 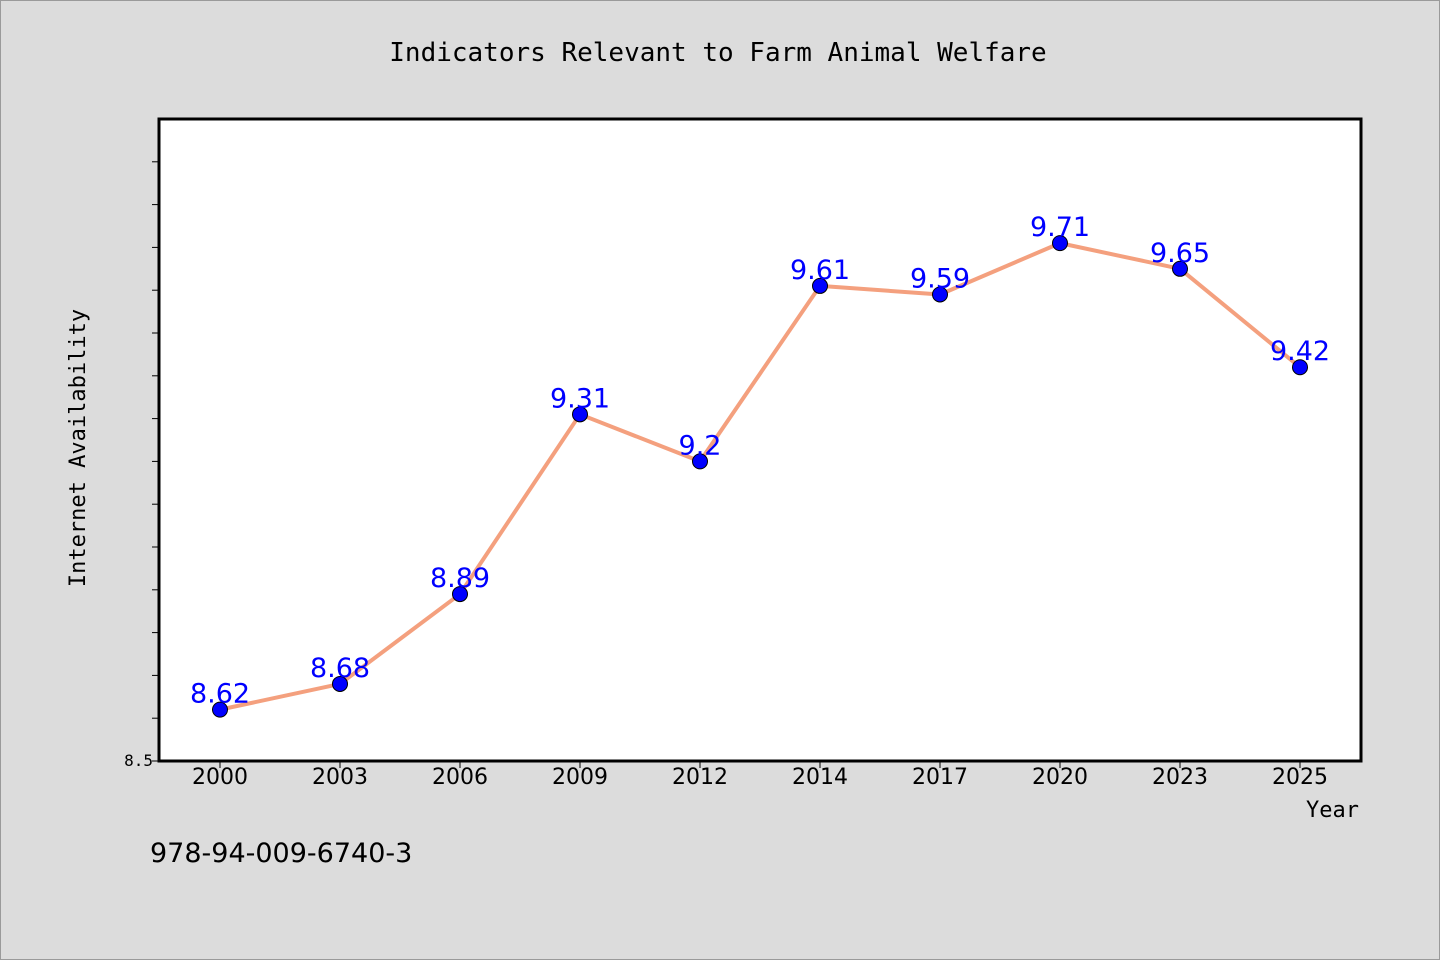 I want to click on y-tick-label: 8.5, so click(x=138, y=760).